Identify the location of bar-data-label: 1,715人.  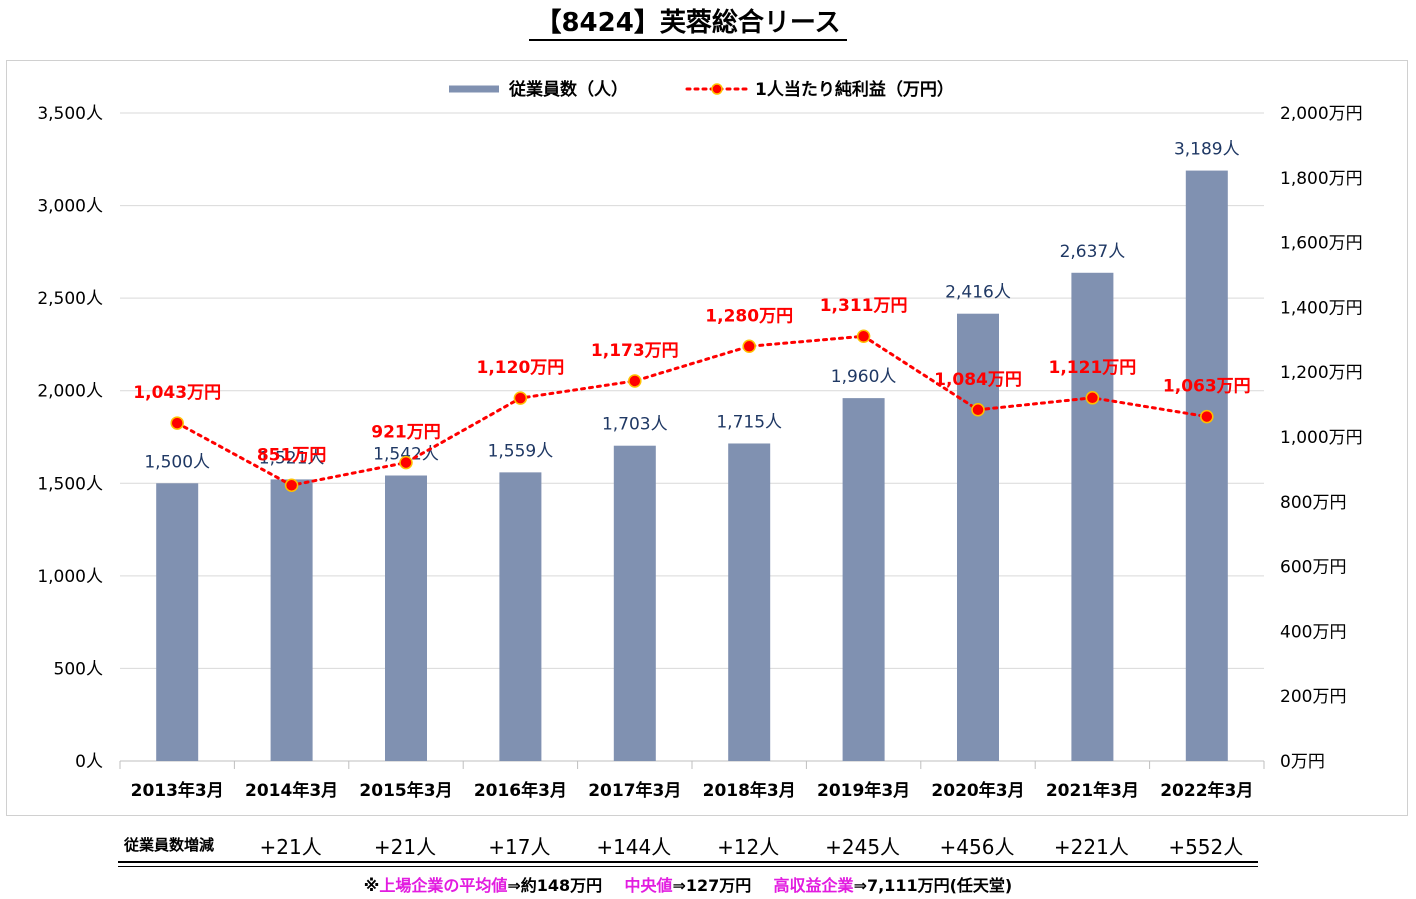
(749, 422).